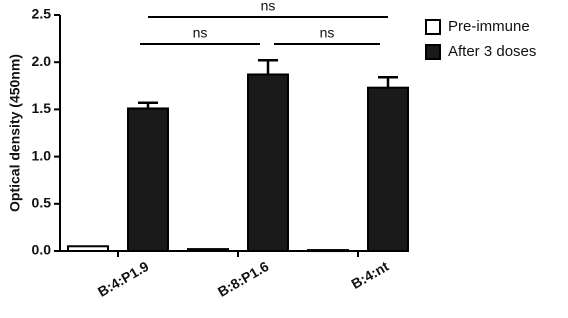 The width and height of the screenshot is (568, 318). Describe the element at coordinates (15, 133) in the screenshot. I see `y-axis-label: Optical density (450nm)` at that location.